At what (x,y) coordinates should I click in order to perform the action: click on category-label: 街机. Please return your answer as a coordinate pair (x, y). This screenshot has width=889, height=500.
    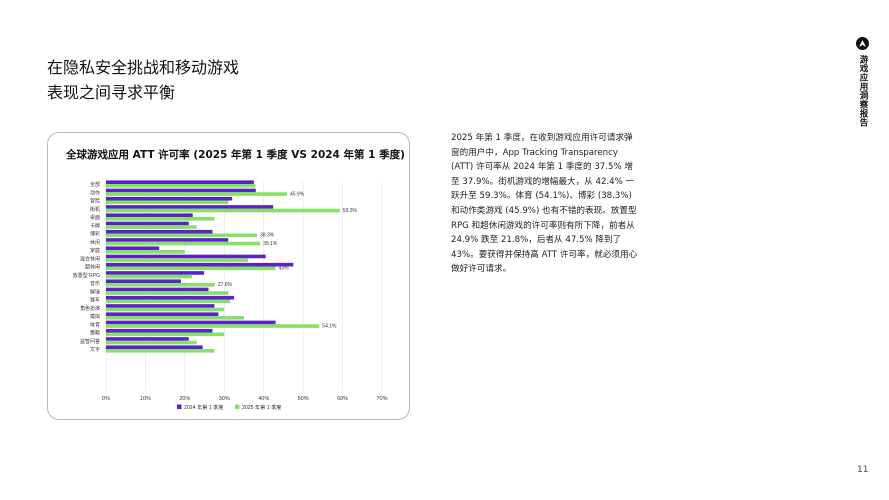
    Looking at the image, I should click on (95, 209).